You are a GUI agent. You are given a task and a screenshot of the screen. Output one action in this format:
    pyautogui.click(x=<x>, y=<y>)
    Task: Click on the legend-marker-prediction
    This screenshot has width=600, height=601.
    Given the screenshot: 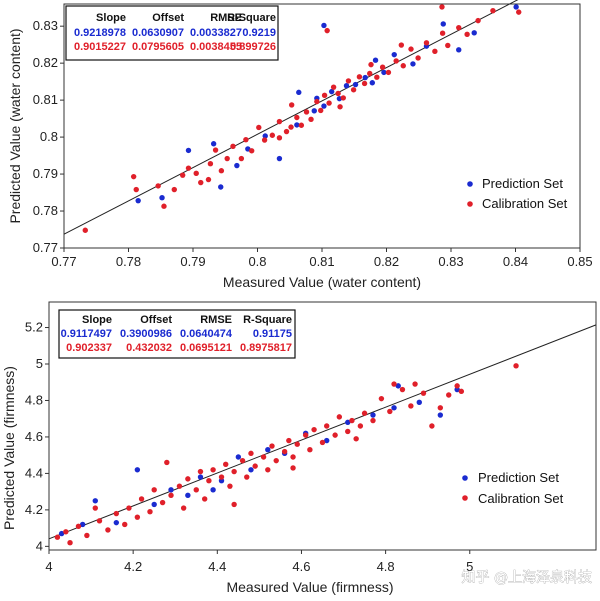 What is the action you would take?
    pyautogui.click(x=470, y=184)
    